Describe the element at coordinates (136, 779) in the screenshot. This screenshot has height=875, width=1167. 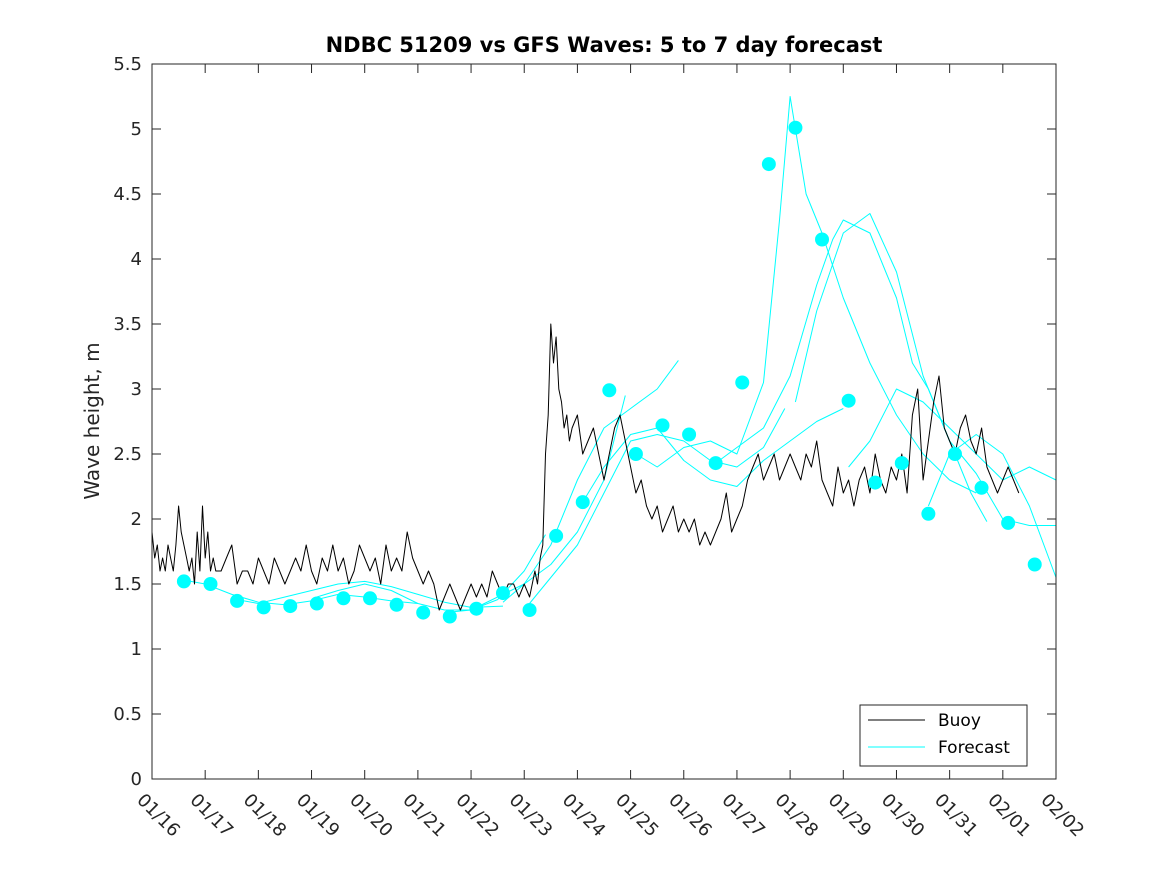
I see `y-tick-label: 0` at that location.